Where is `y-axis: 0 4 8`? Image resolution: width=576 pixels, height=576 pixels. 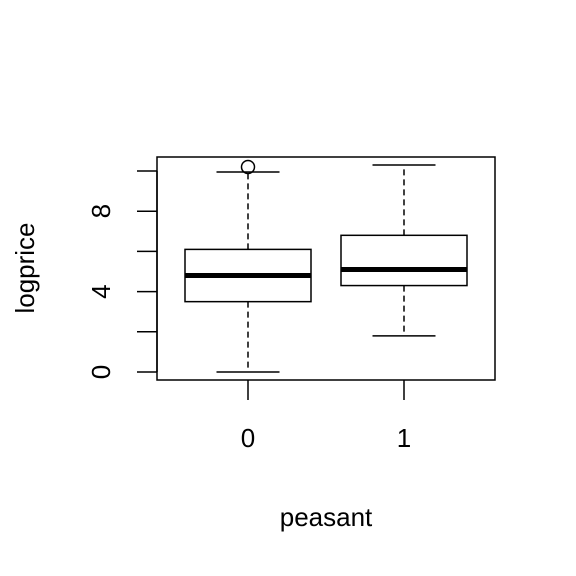
y-axis: 0 4 8 is located at coordinates (122, 274).